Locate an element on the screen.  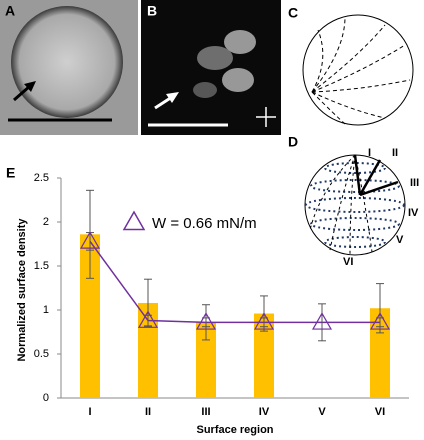
y-tick-label: 2 is located at coordinates (46, 222).